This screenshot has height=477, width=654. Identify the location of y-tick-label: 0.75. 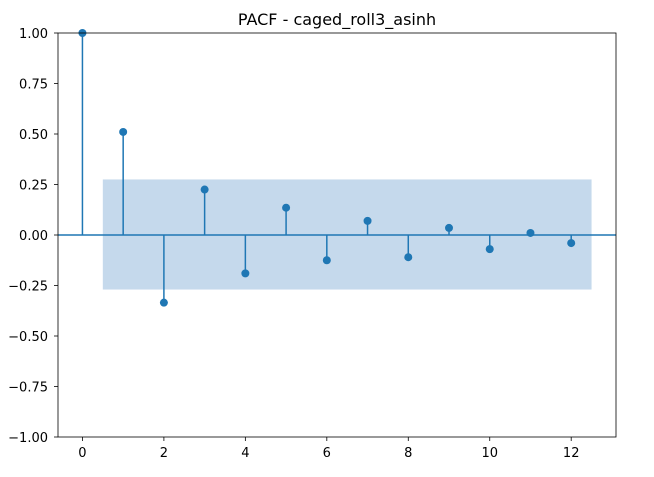
(33, 85).